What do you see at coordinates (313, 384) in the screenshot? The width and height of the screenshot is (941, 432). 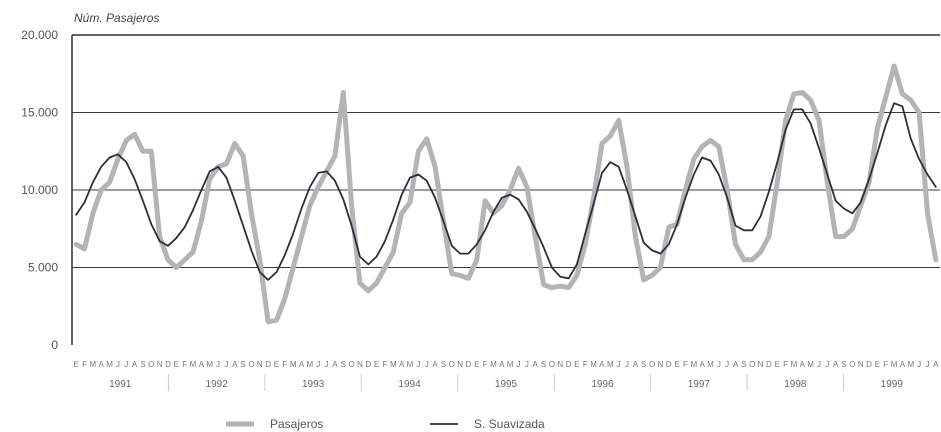 I see `year-label: 1993` at bounding box center [313, 384].